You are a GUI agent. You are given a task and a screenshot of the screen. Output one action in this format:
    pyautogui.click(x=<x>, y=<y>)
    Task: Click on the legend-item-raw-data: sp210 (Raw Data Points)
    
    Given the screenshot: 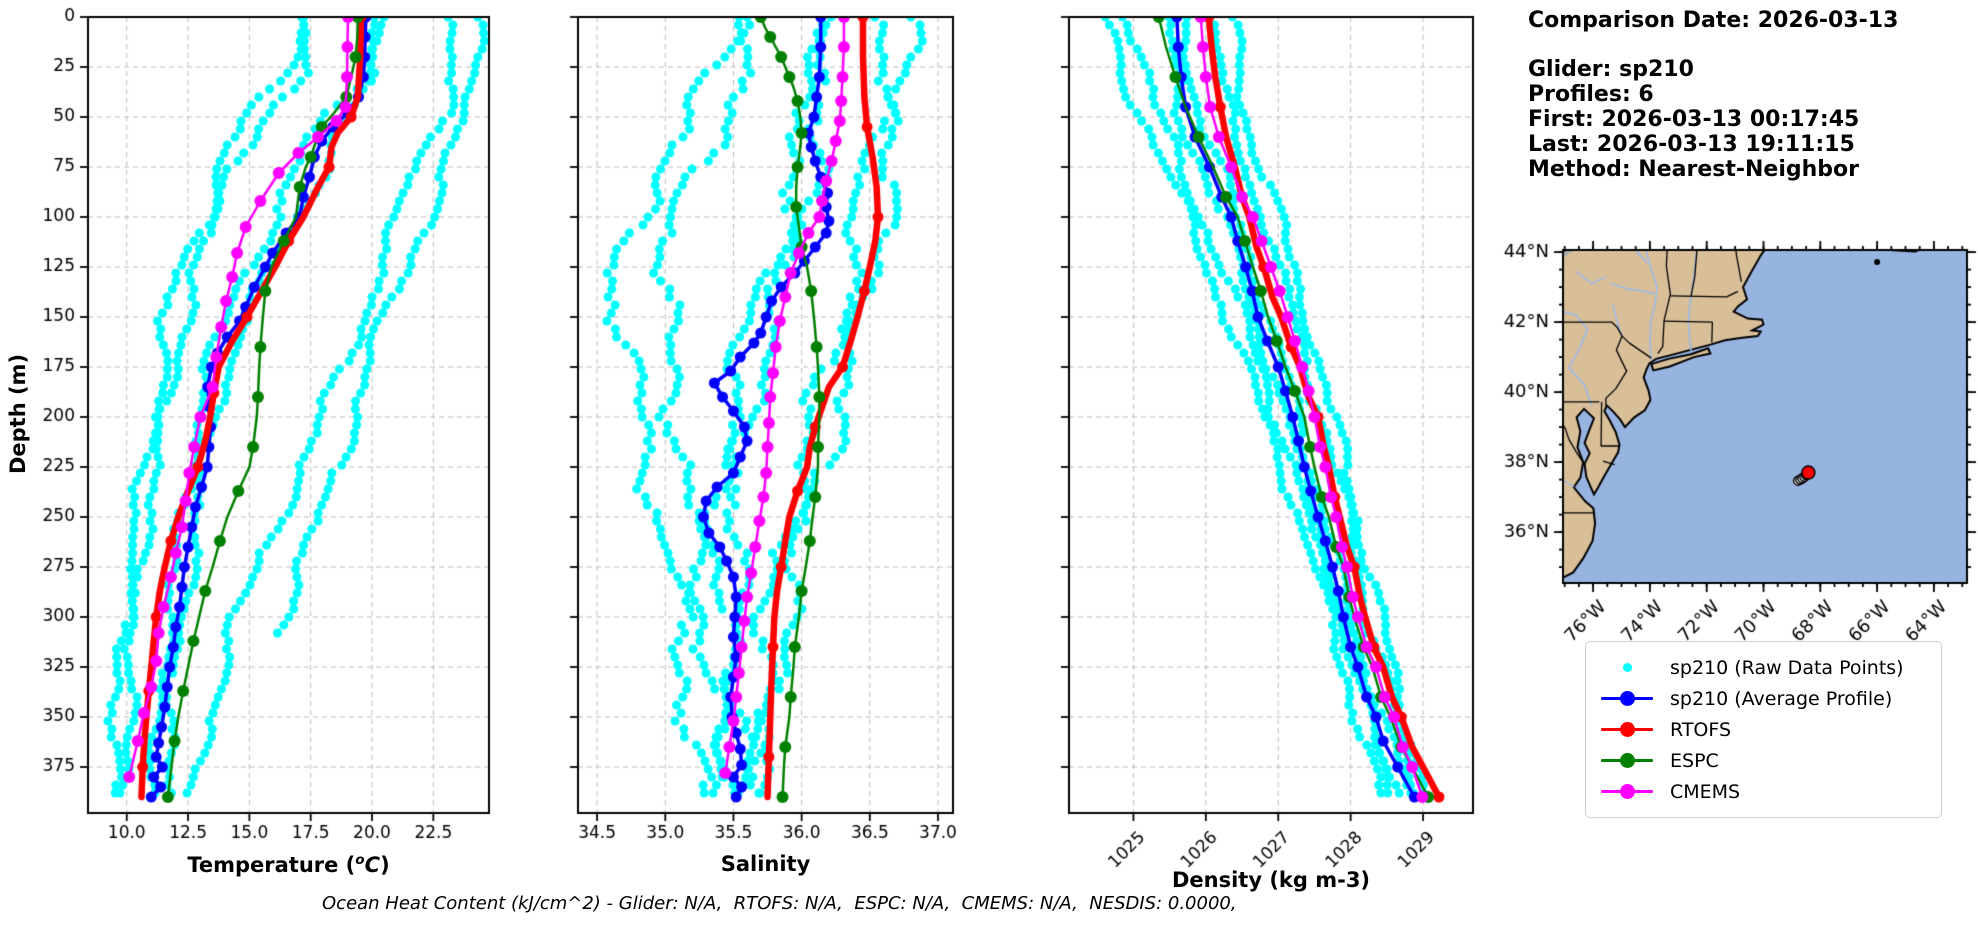 What is the action you would take?
    pyautogui.click(x=1764, y=667)
    